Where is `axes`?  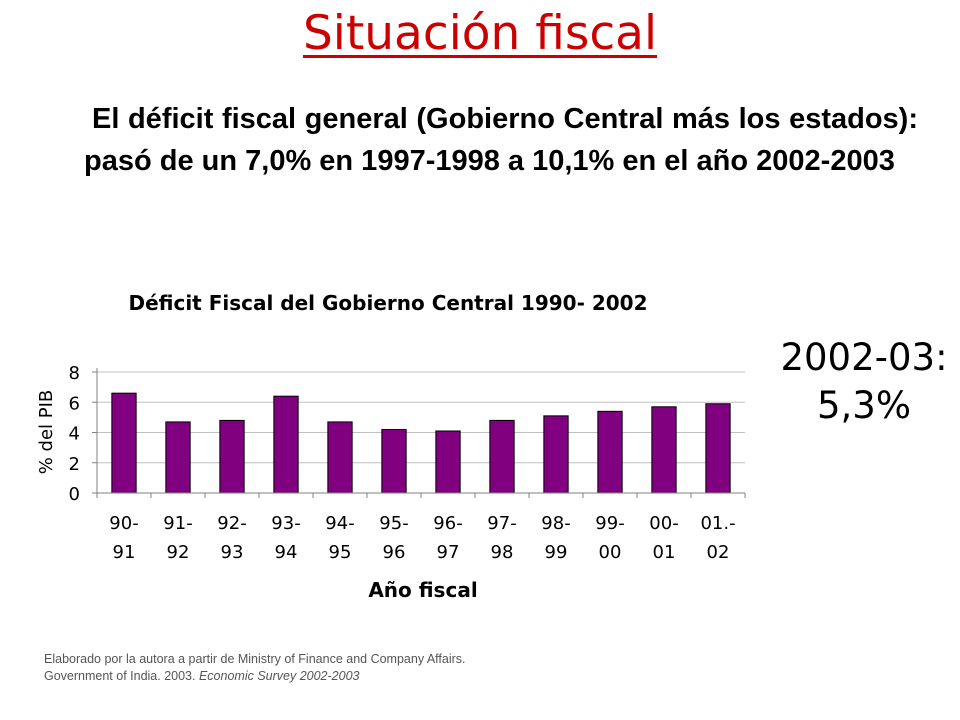 axes is located at coordinates (419, 433).